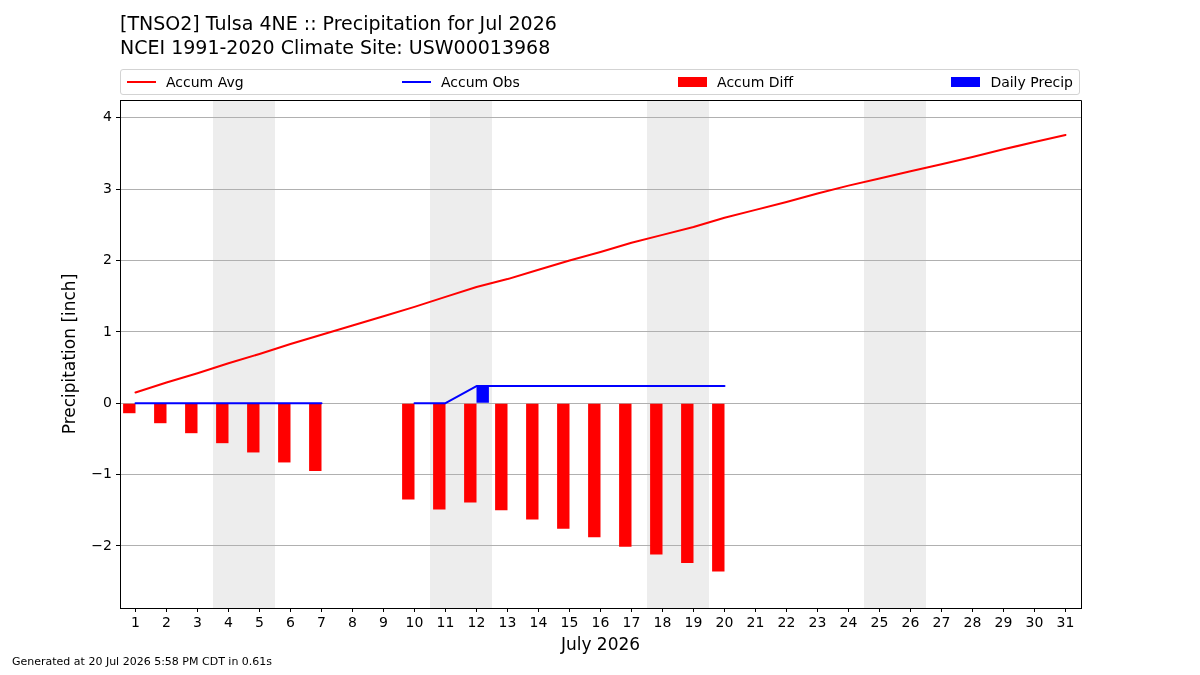 The height and width of the screenshot is (675, 1200). I want to click on x-tick-label: 19, so click(693, 622).